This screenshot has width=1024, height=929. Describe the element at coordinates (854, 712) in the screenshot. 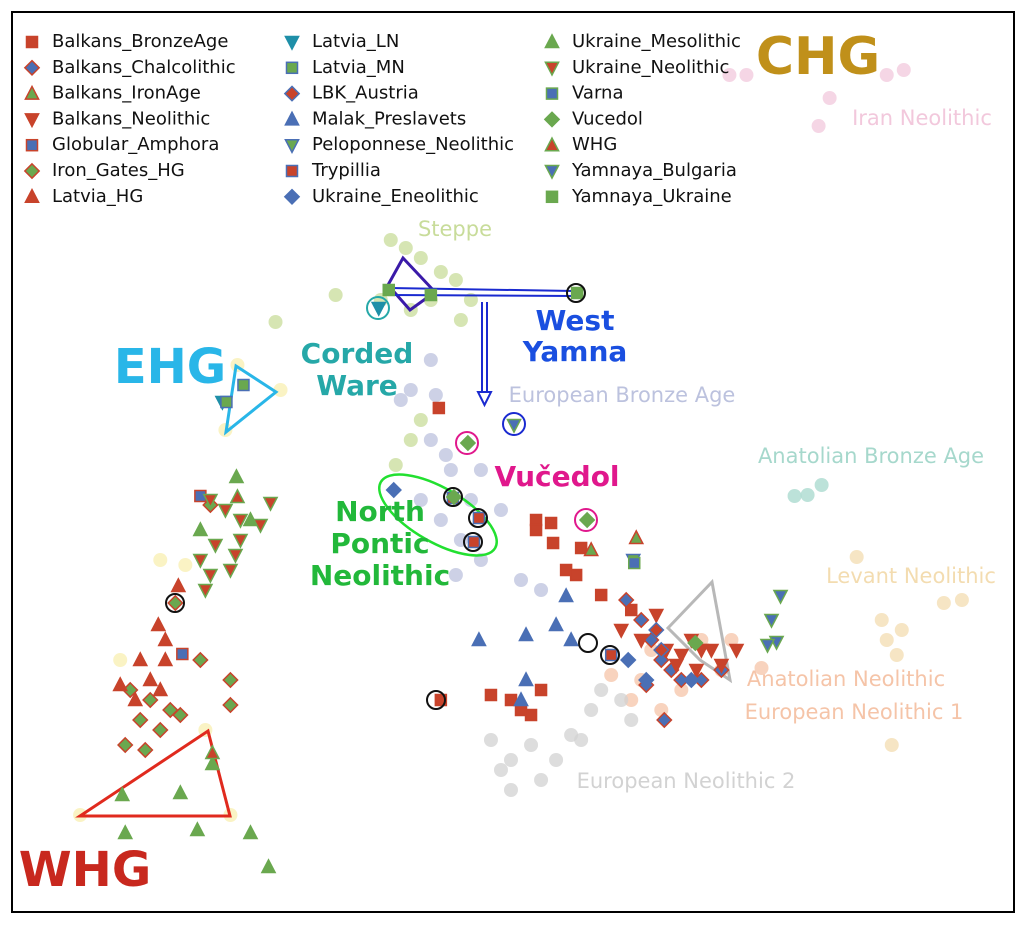

I see `cluster-label: European Neolithic 1` at that location.